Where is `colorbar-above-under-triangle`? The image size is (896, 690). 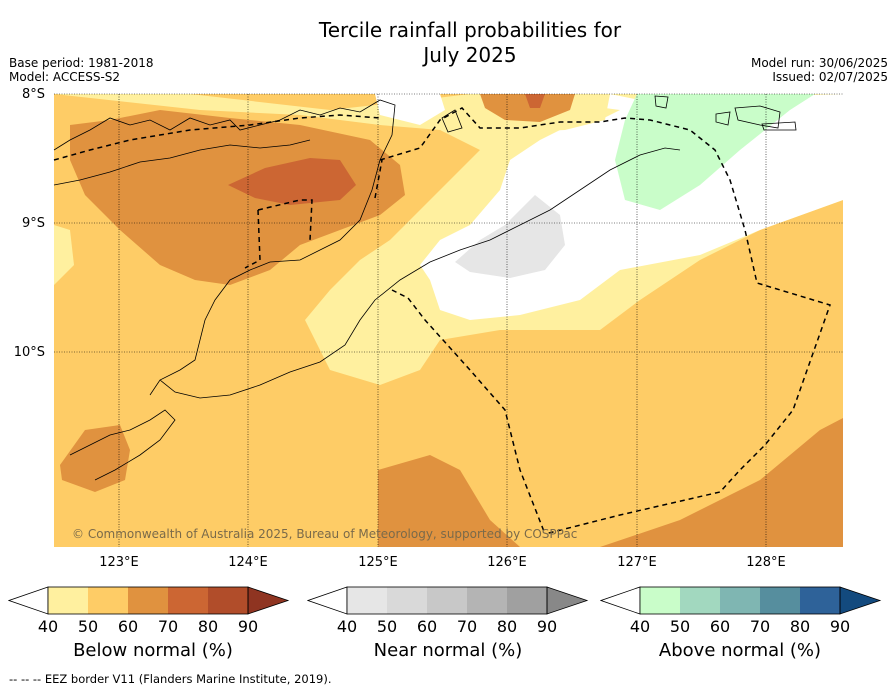 colorbar-above-under-triangle is located at coordinates (620, 600).